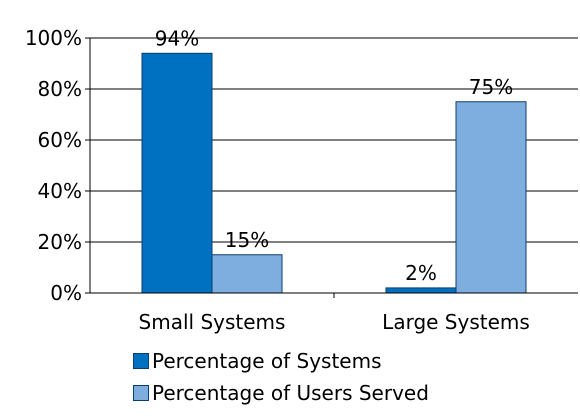 Image resolution: width=580 pixels, height=417 pixels. What do you see at coordinates (141, 393) in the screenshot?
I see `legend-swatch-users` at bounding box center [141, 393].